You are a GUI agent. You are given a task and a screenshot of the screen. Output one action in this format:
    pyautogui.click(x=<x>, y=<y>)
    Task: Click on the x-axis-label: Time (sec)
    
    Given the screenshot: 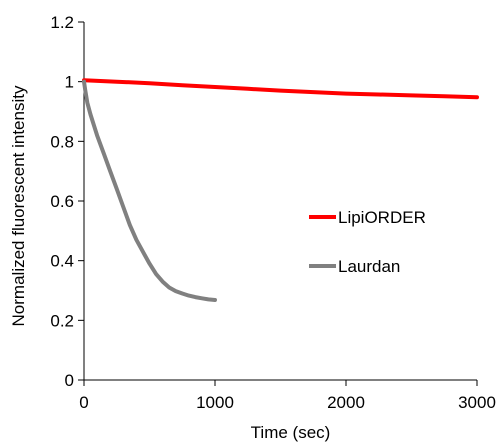 What is the action you would take?
    pyautogui.click(x=291, y=432)
    